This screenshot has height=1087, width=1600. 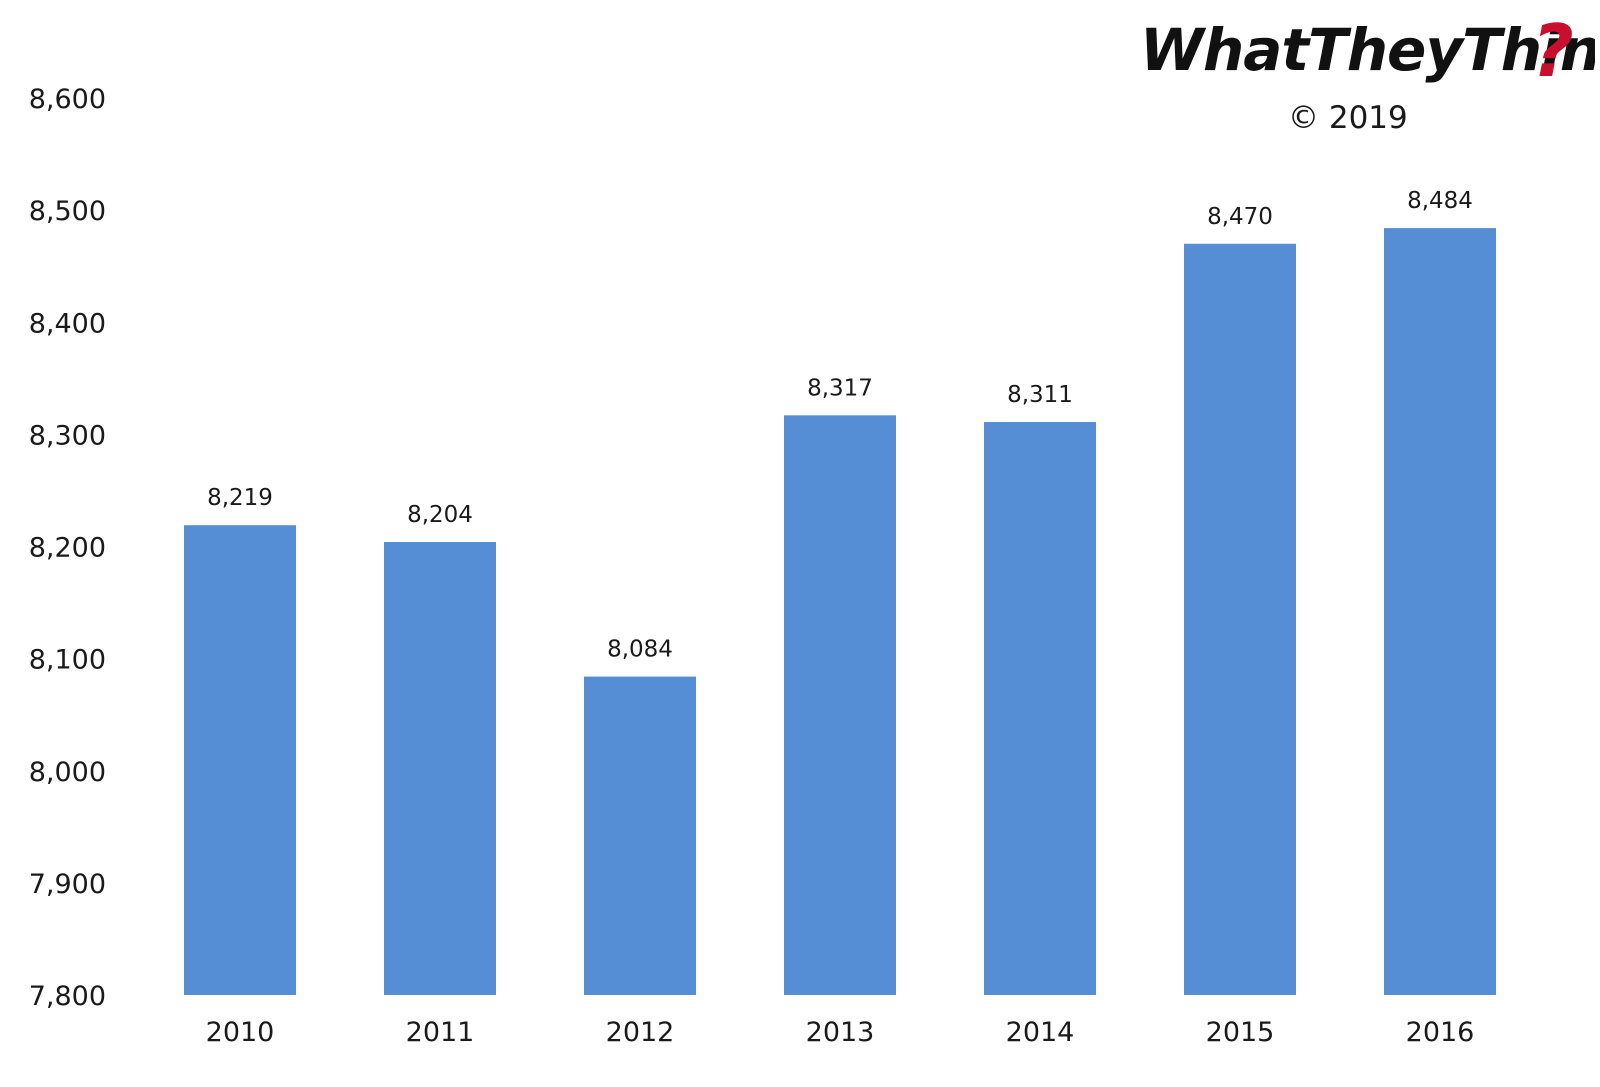 What do you see at coordinates (440, 1032) in the screenshot?
I see `x-tick-label-2011: 2011` at bounding box center [440, 1032].